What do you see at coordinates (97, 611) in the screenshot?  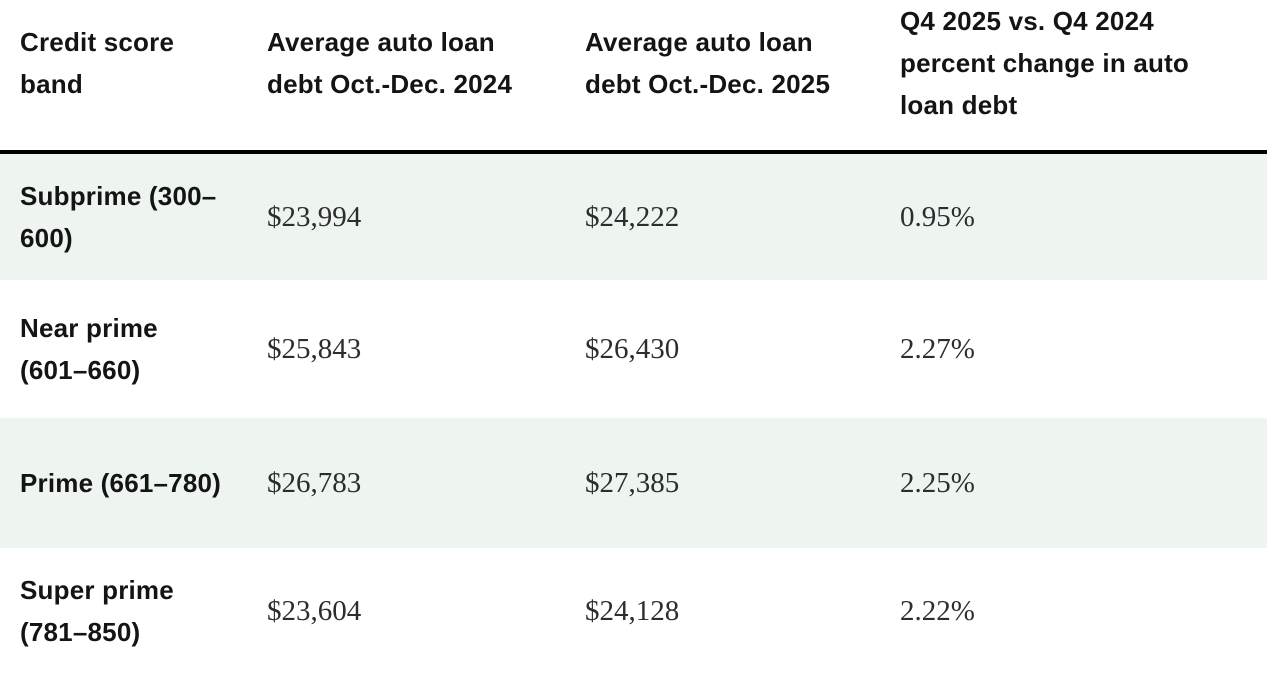 I see `cell-band: Super prime (781–850)` at bounding box center [97, 611].